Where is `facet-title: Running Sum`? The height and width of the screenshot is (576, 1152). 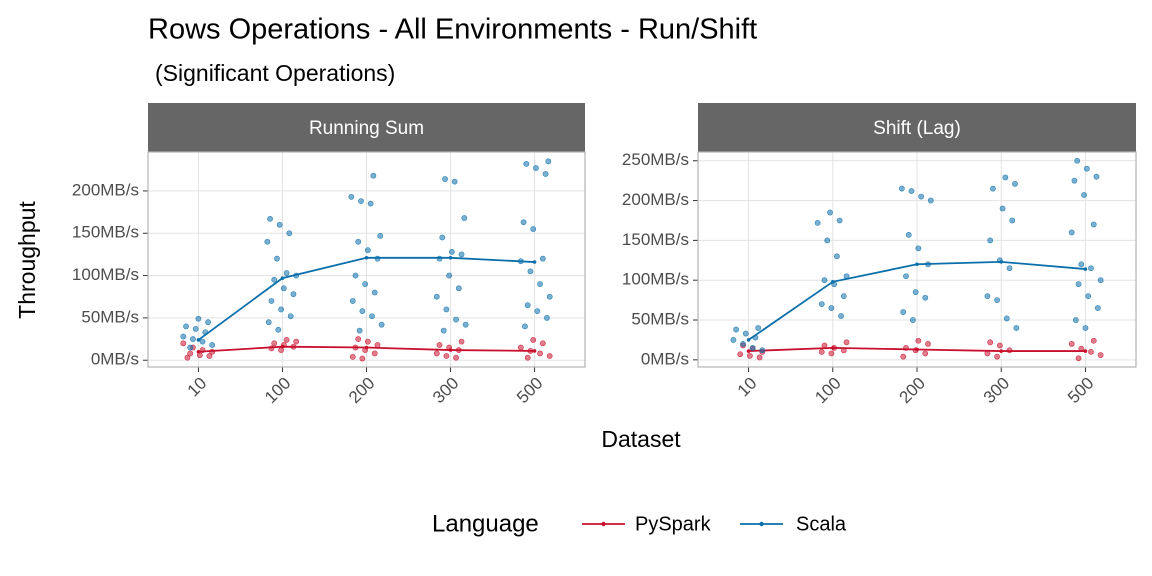
facet-title: Running Sum is located at coordinates (366, 128).